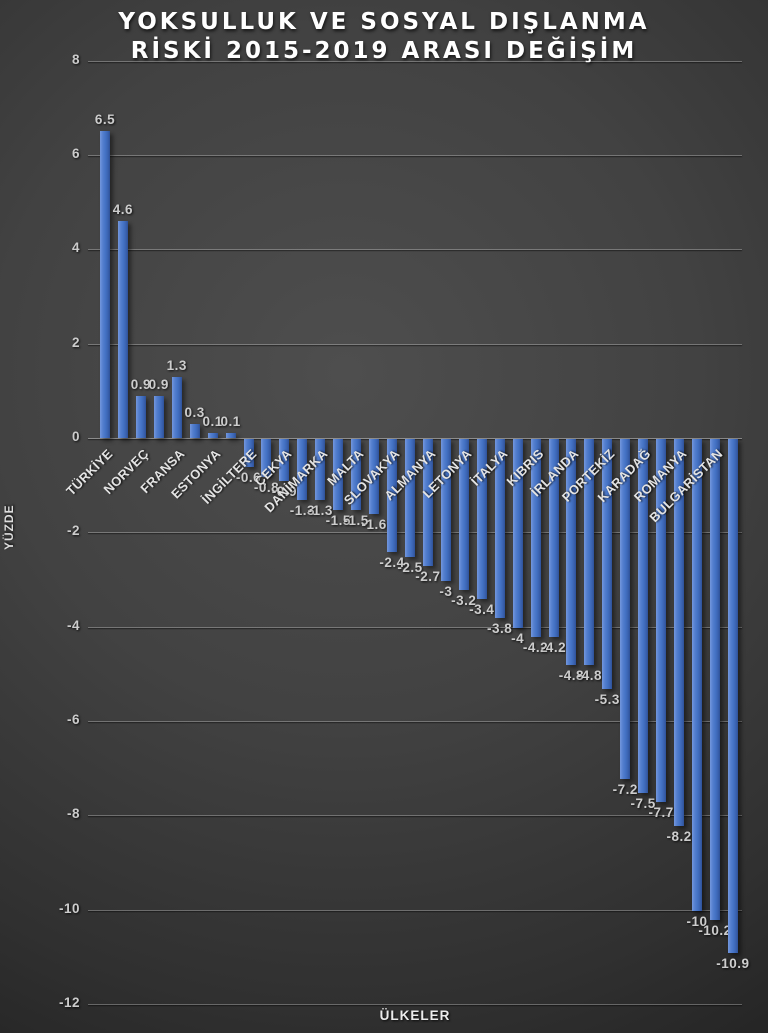 This screenshot has height=1033, width=768. Describe the element at coordinates (75, 436) in the screenshot. I see `y-axis-tick-label: 0` at that location.